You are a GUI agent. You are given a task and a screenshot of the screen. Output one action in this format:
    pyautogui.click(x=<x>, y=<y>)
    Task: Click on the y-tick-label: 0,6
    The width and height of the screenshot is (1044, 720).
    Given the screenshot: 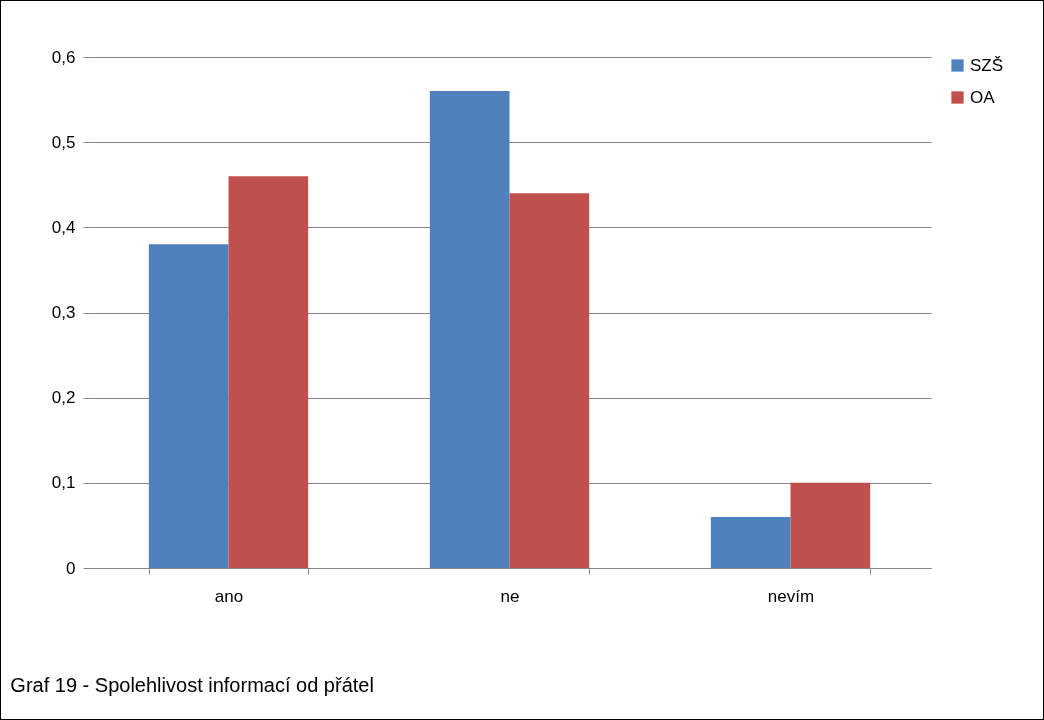 What is the action you would take?
    pyautogui.click(x=63, y=57)
    